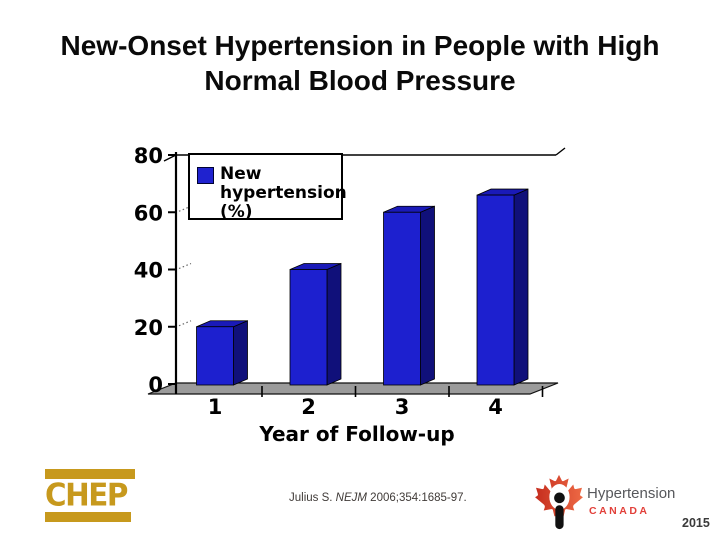 Image resolution: width=720 pixels, height=540 pixels. What do you see at coordinates (90, 474) in the screenshot?
I see `chep-logo-top-bar` at bounding box center [90, 474].